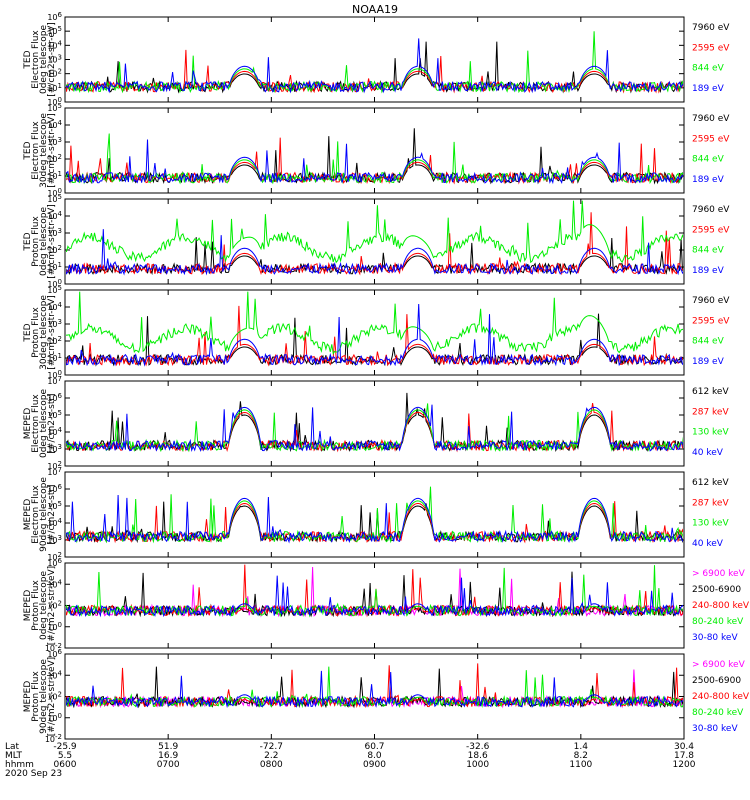  Describe the element at coordinates (271, 765) in the screenshot. I see `bottom-tick-label: 0800` at that location.